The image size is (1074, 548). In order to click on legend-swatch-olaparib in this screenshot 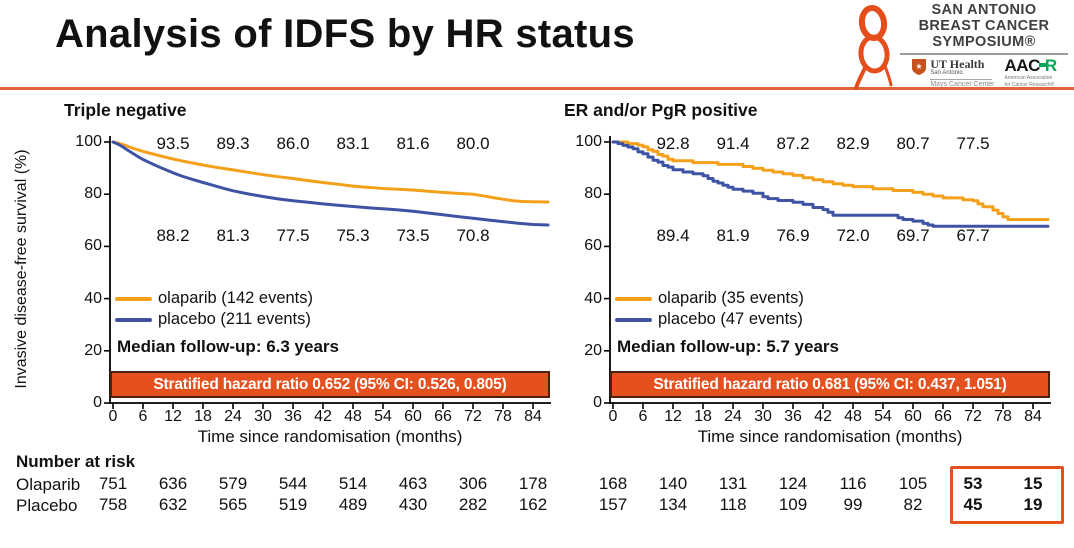, I will do `click(133, 299)`.